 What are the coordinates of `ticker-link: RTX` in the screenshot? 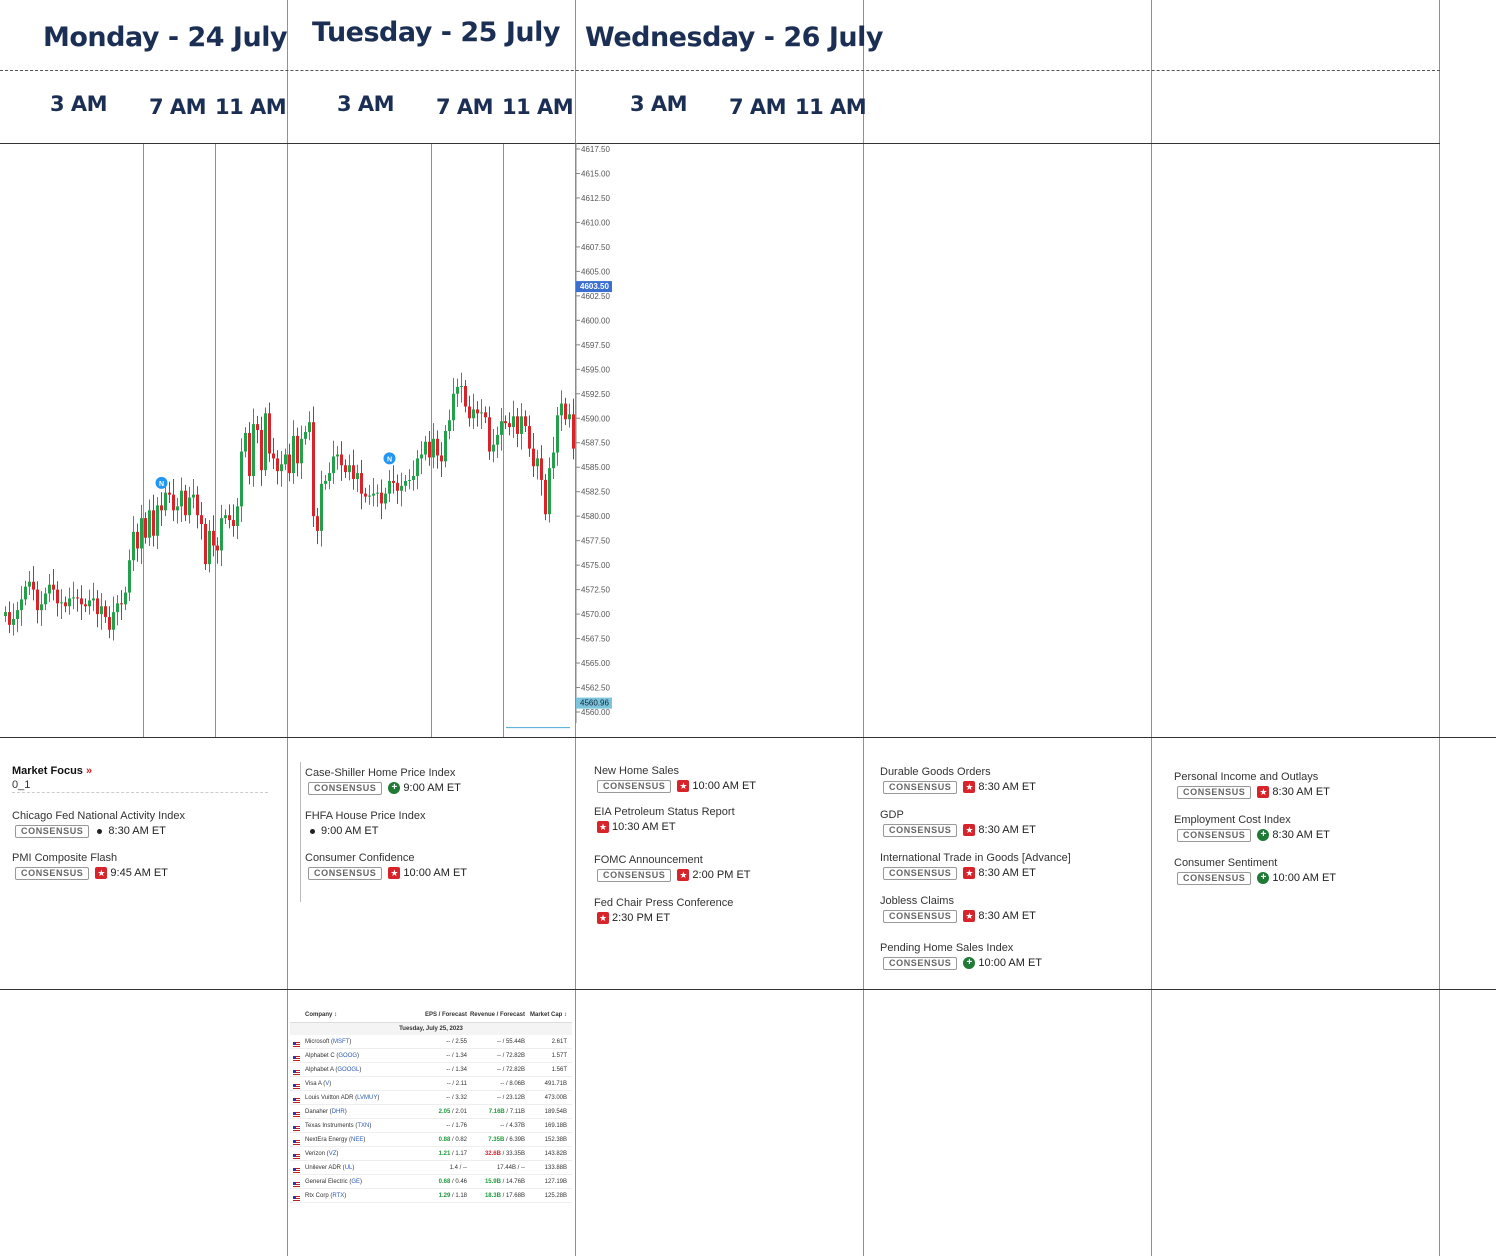 It's located at (338, 1195).